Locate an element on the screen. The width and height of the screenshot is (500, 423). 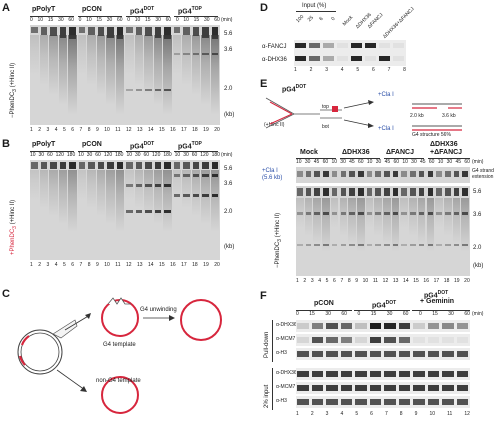
panel-e-gel-top is located at coordinates (383, 175).